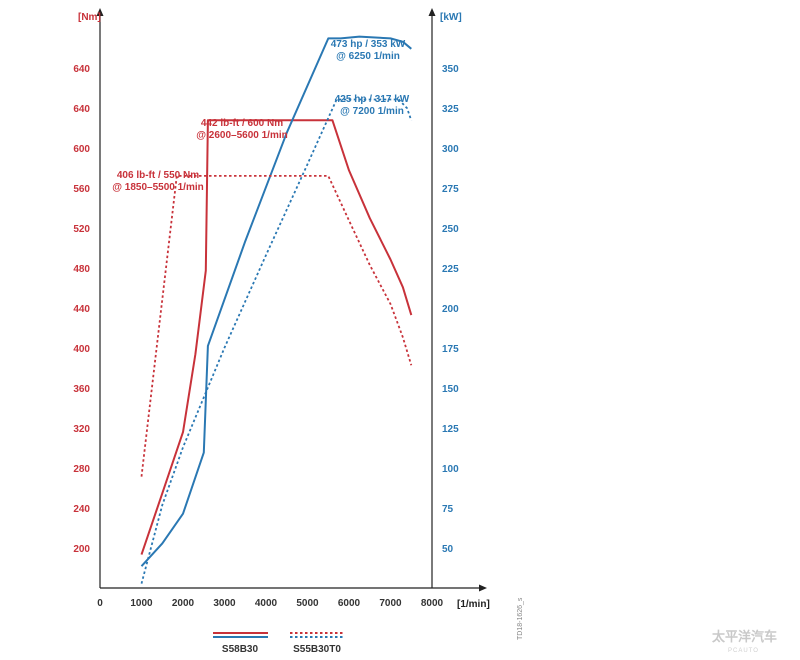 This screenshot has height=660, width=800. What do you see at coordinates (183, 603) in the screenshot?
I see `x-tick-label: 2000` at bounding box center [183, 603].